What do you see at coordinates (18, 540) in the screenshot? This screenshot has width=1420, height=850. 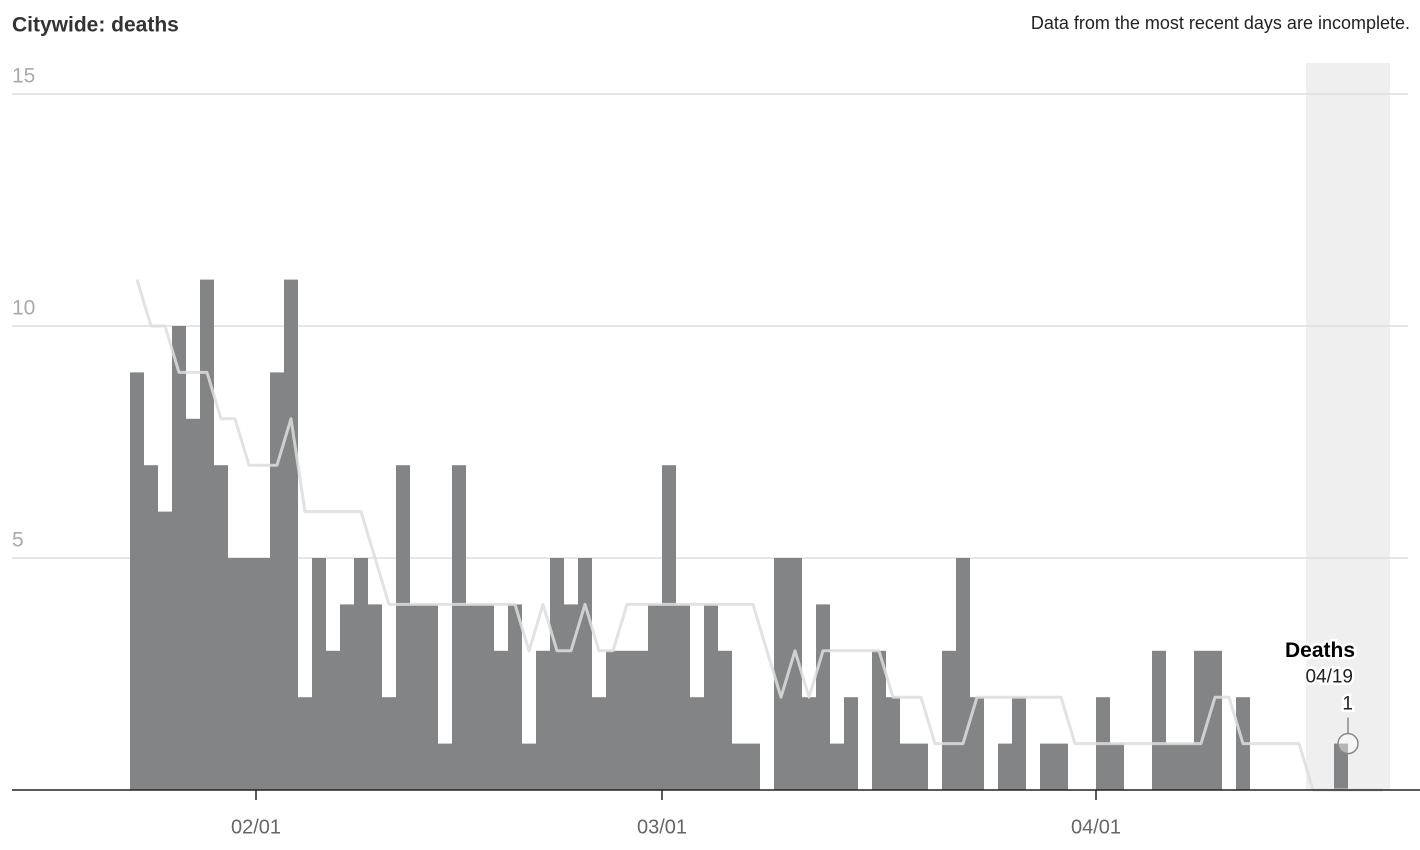 I see `y-tick-label: 5` at bounding box center [18, 540].